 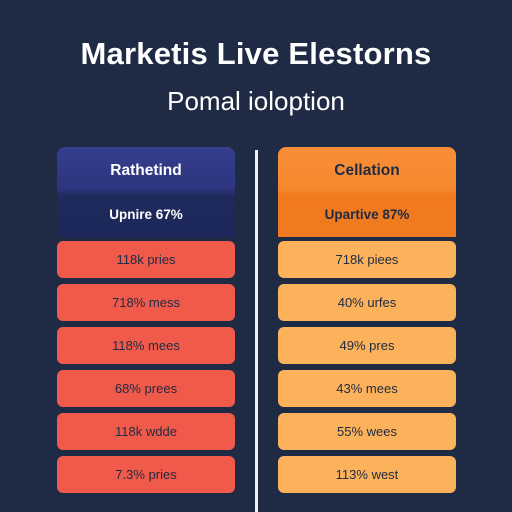 What do you see at coordinates (367, 474) in the screenshot?
I see `right-row-6: 113% west` at bounding box center [367, 474].